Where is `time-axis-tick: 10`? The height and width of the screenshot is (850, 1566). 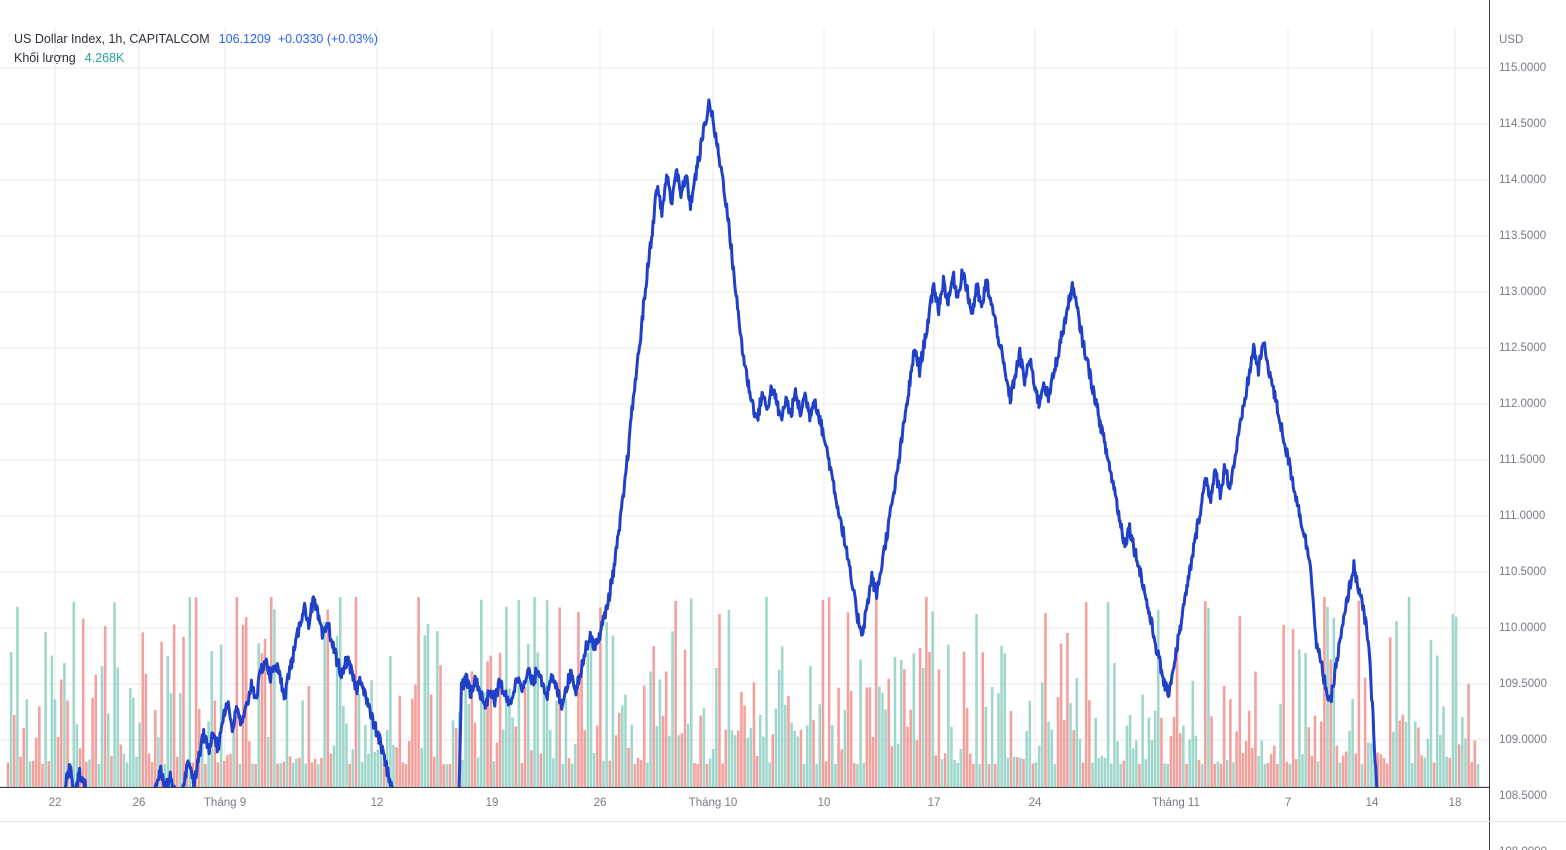
time-axis-tick: 10 is located at coordinates (824, 803).